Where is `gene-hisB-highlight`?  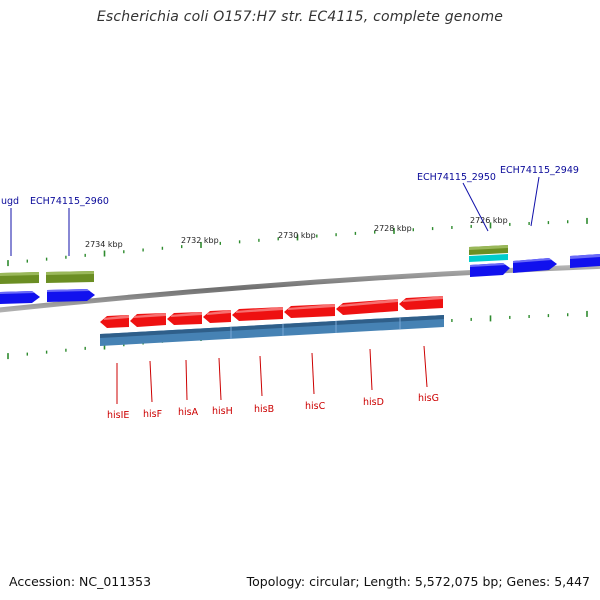
gene-hisB-highlight is located at coordinates (259, 310).